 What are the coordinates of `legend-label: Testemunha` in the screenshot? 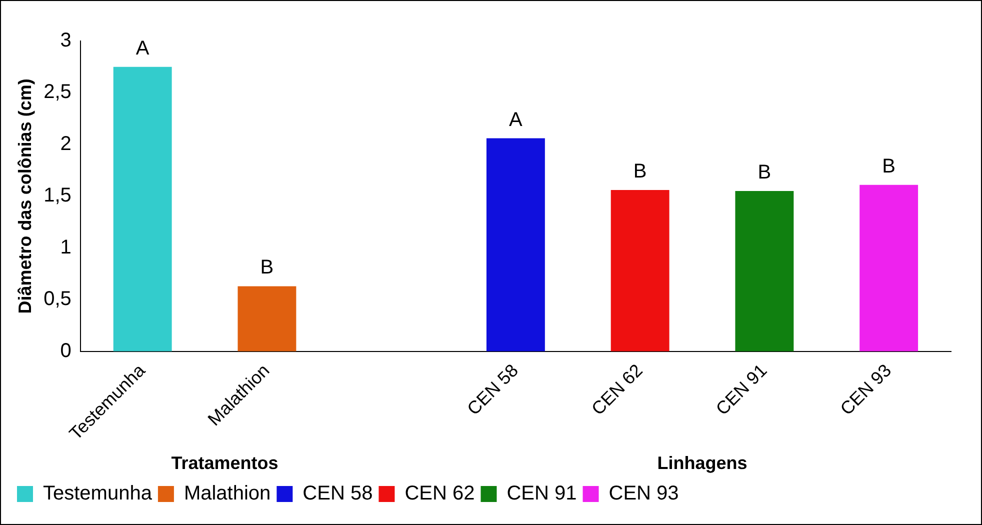 It's located at (98, 493).